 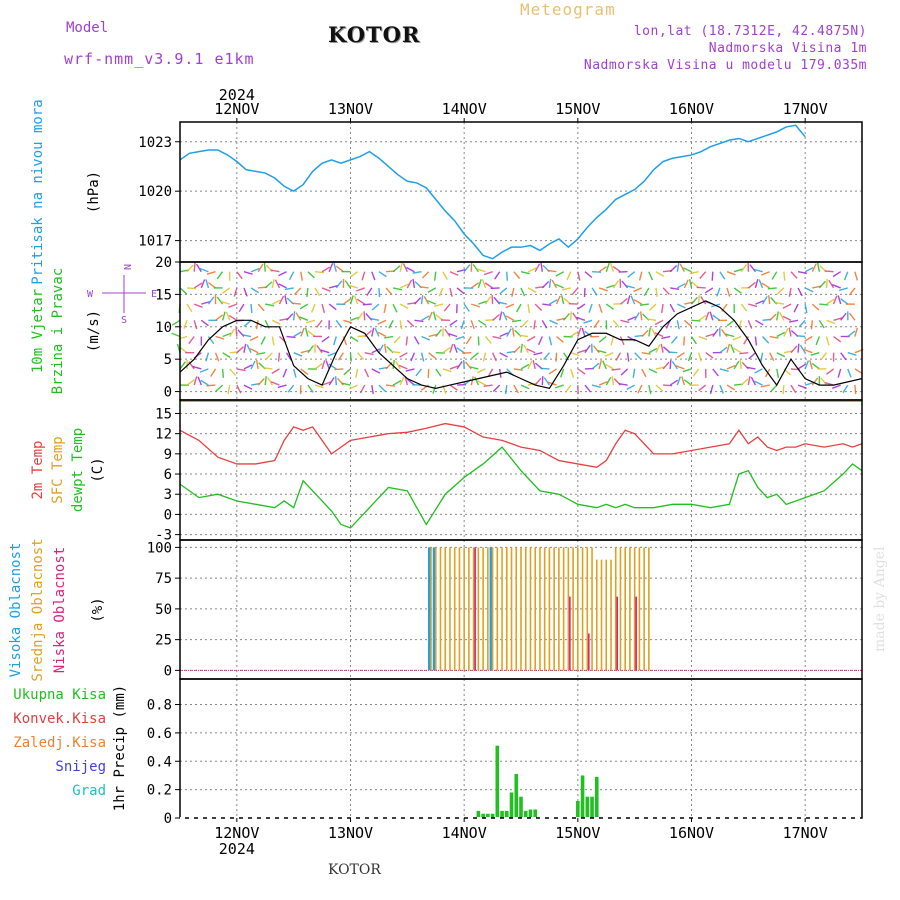 What do you see at coordinates (237, 849) in the screenshot?
I see `year-bottom: 2024` at bounding box center [237, 849].